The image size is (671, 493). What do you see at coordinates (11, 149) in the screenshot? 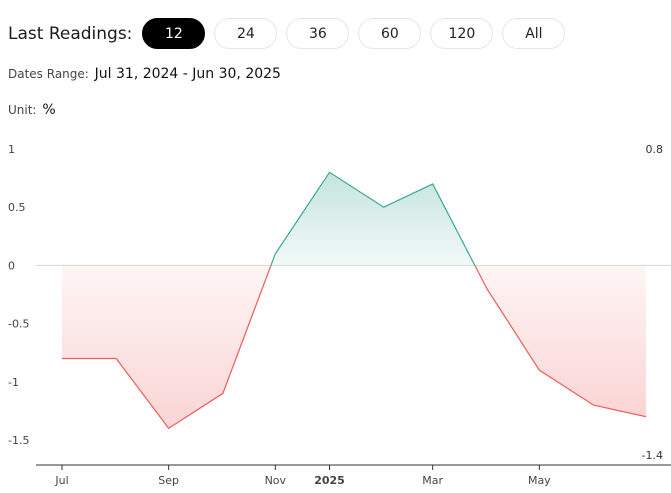
I see `y-tick-label-0: 1` at bounding box center [11, 149].